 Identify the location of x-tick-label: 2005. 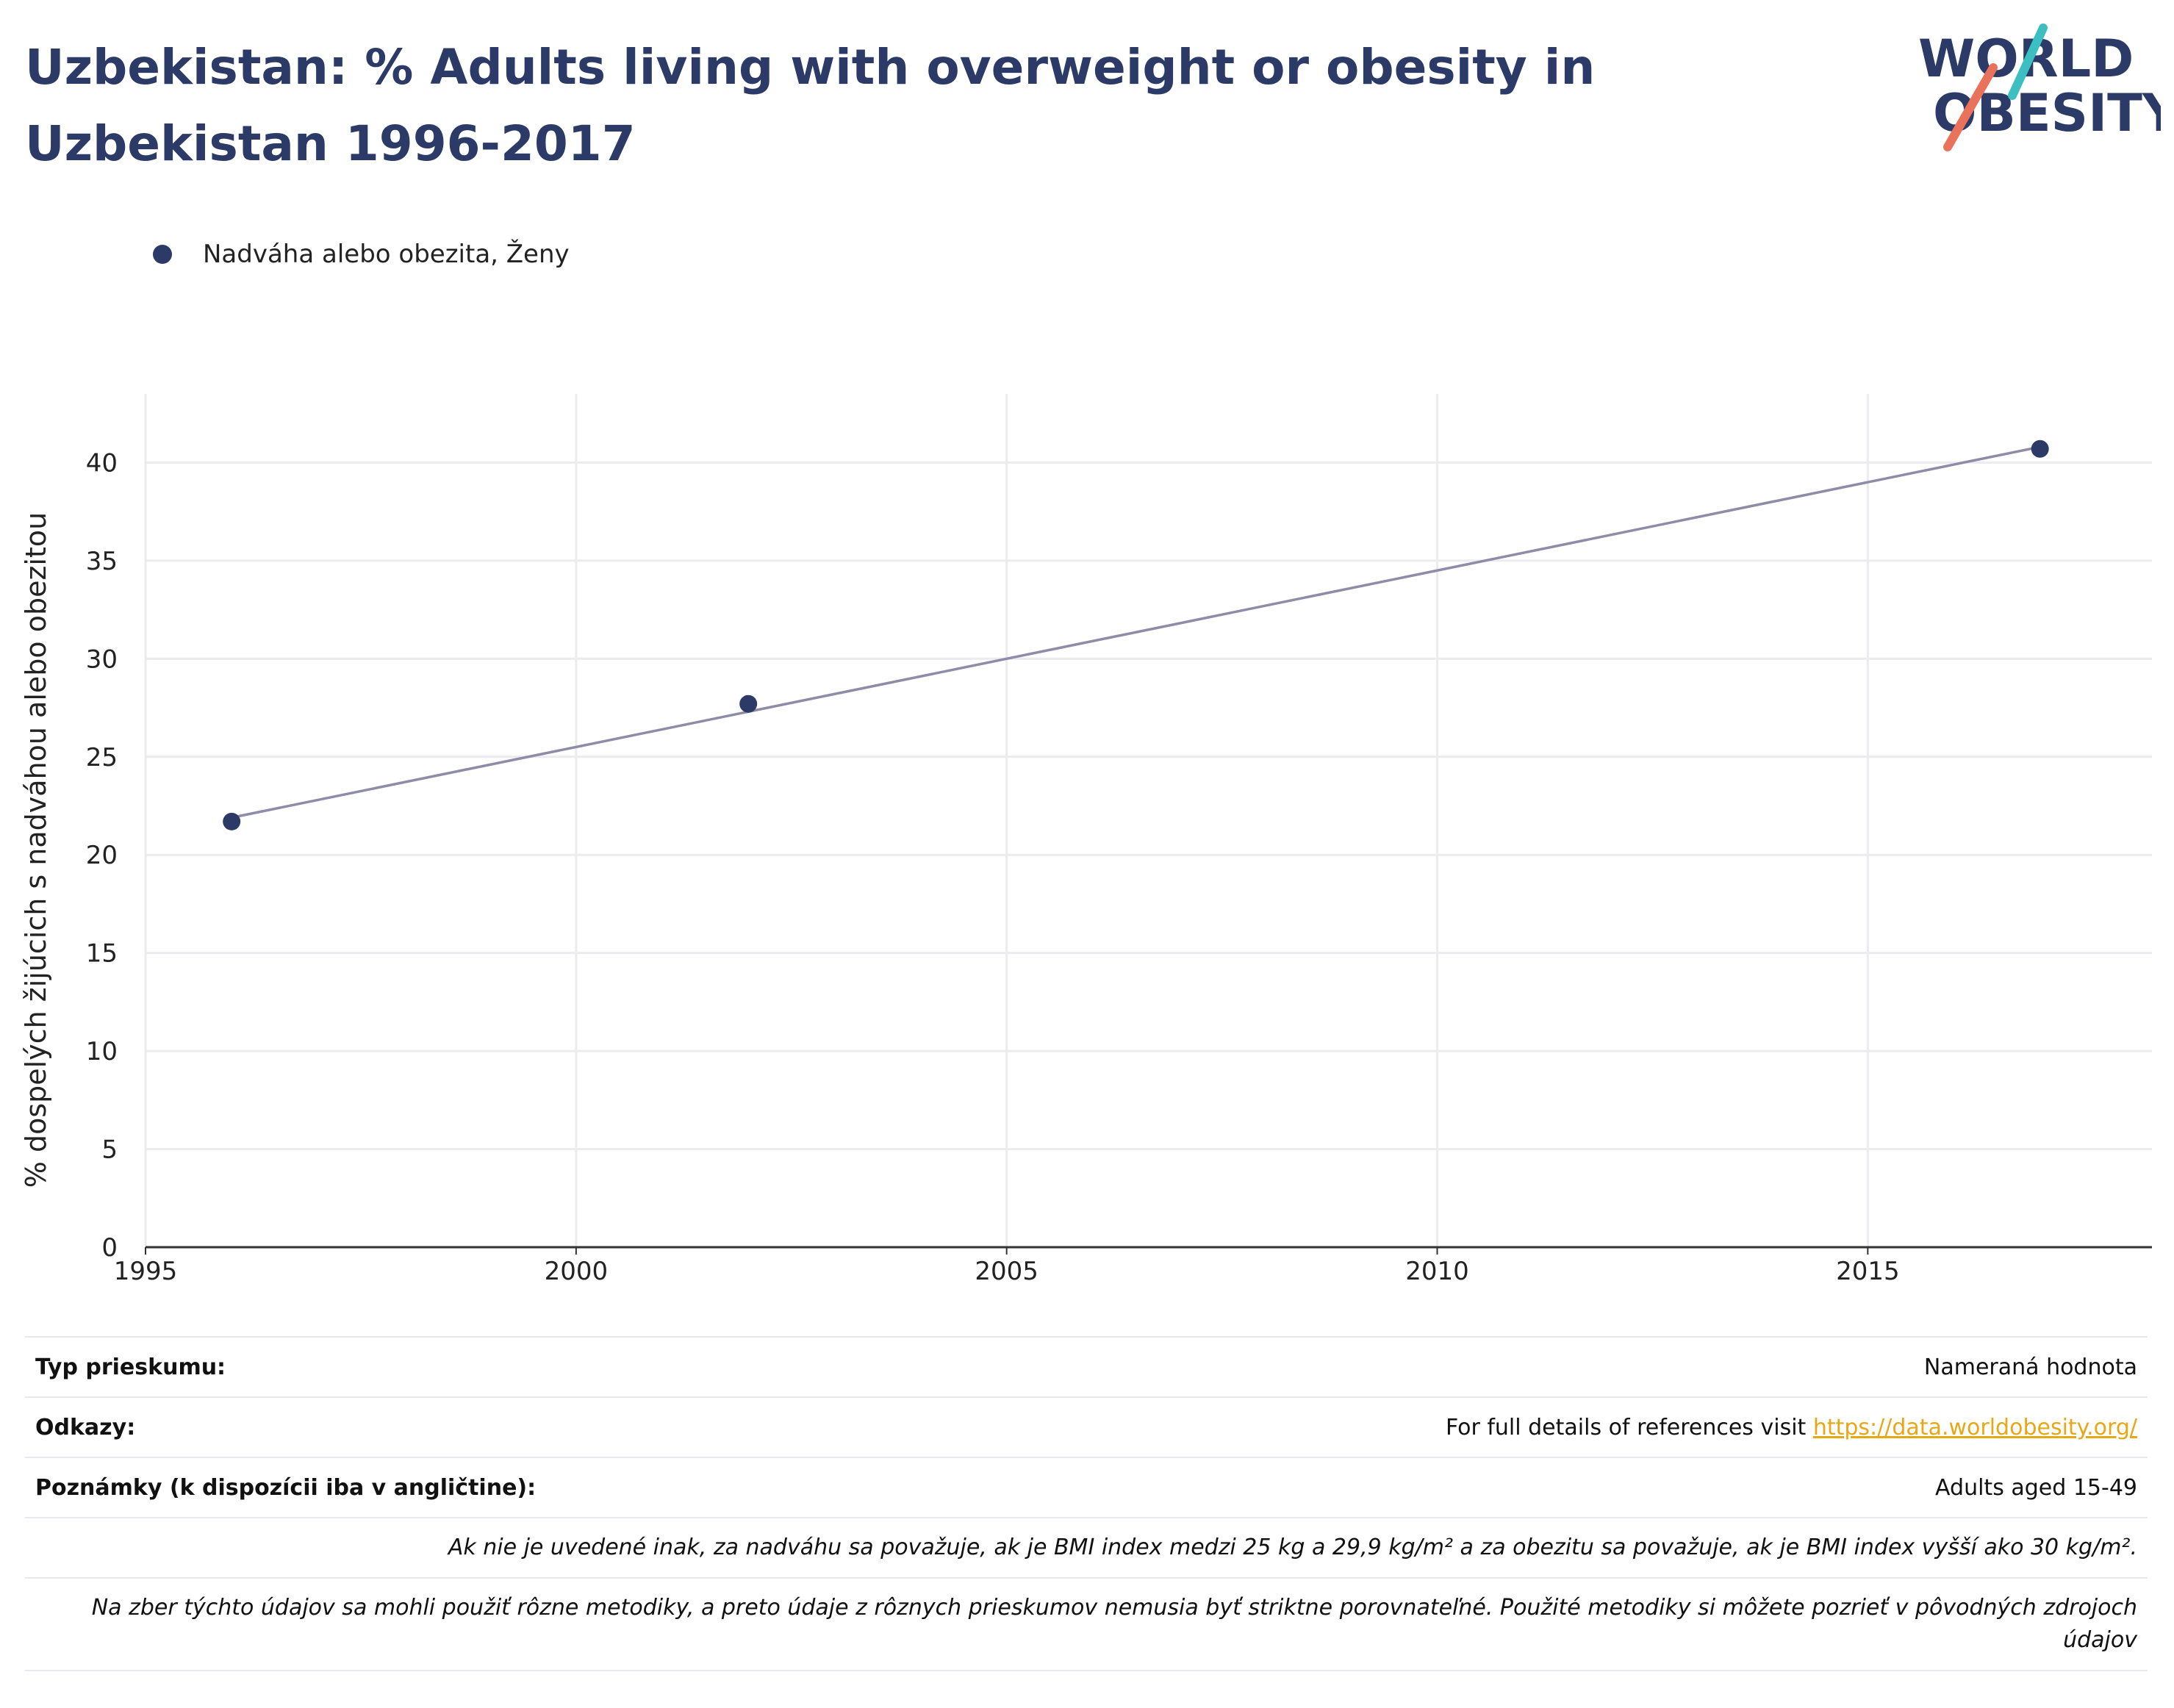
(1006, 1271).